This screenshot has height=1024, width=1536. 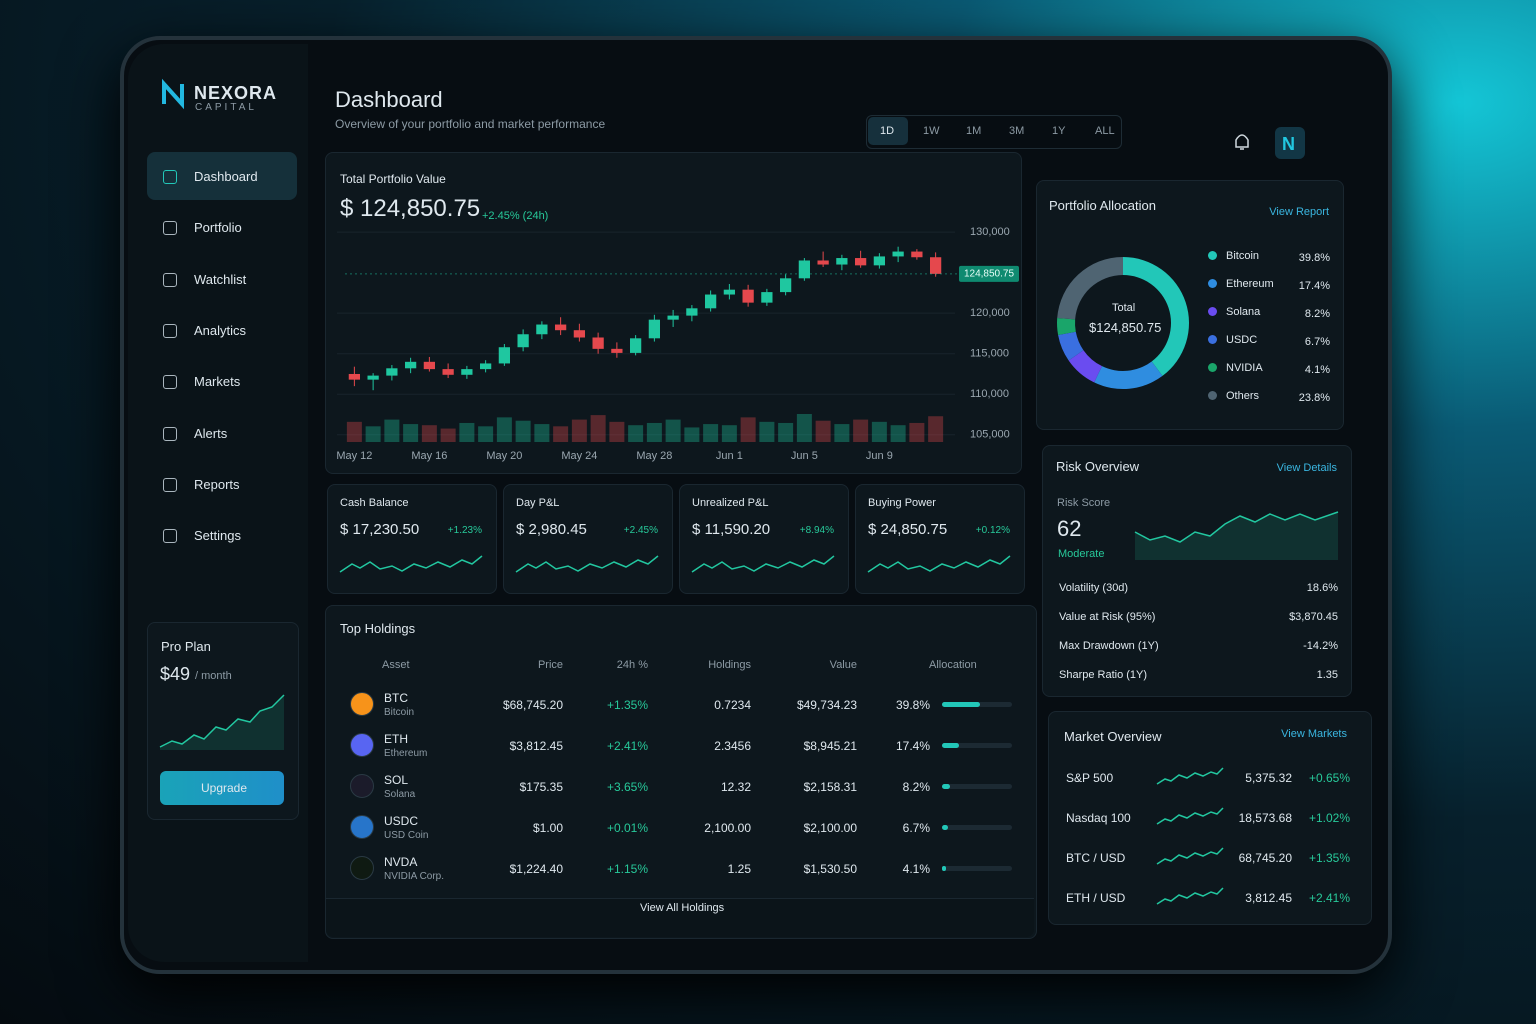 I want to click on nav-item: Settings, so click(x=217, y=536).